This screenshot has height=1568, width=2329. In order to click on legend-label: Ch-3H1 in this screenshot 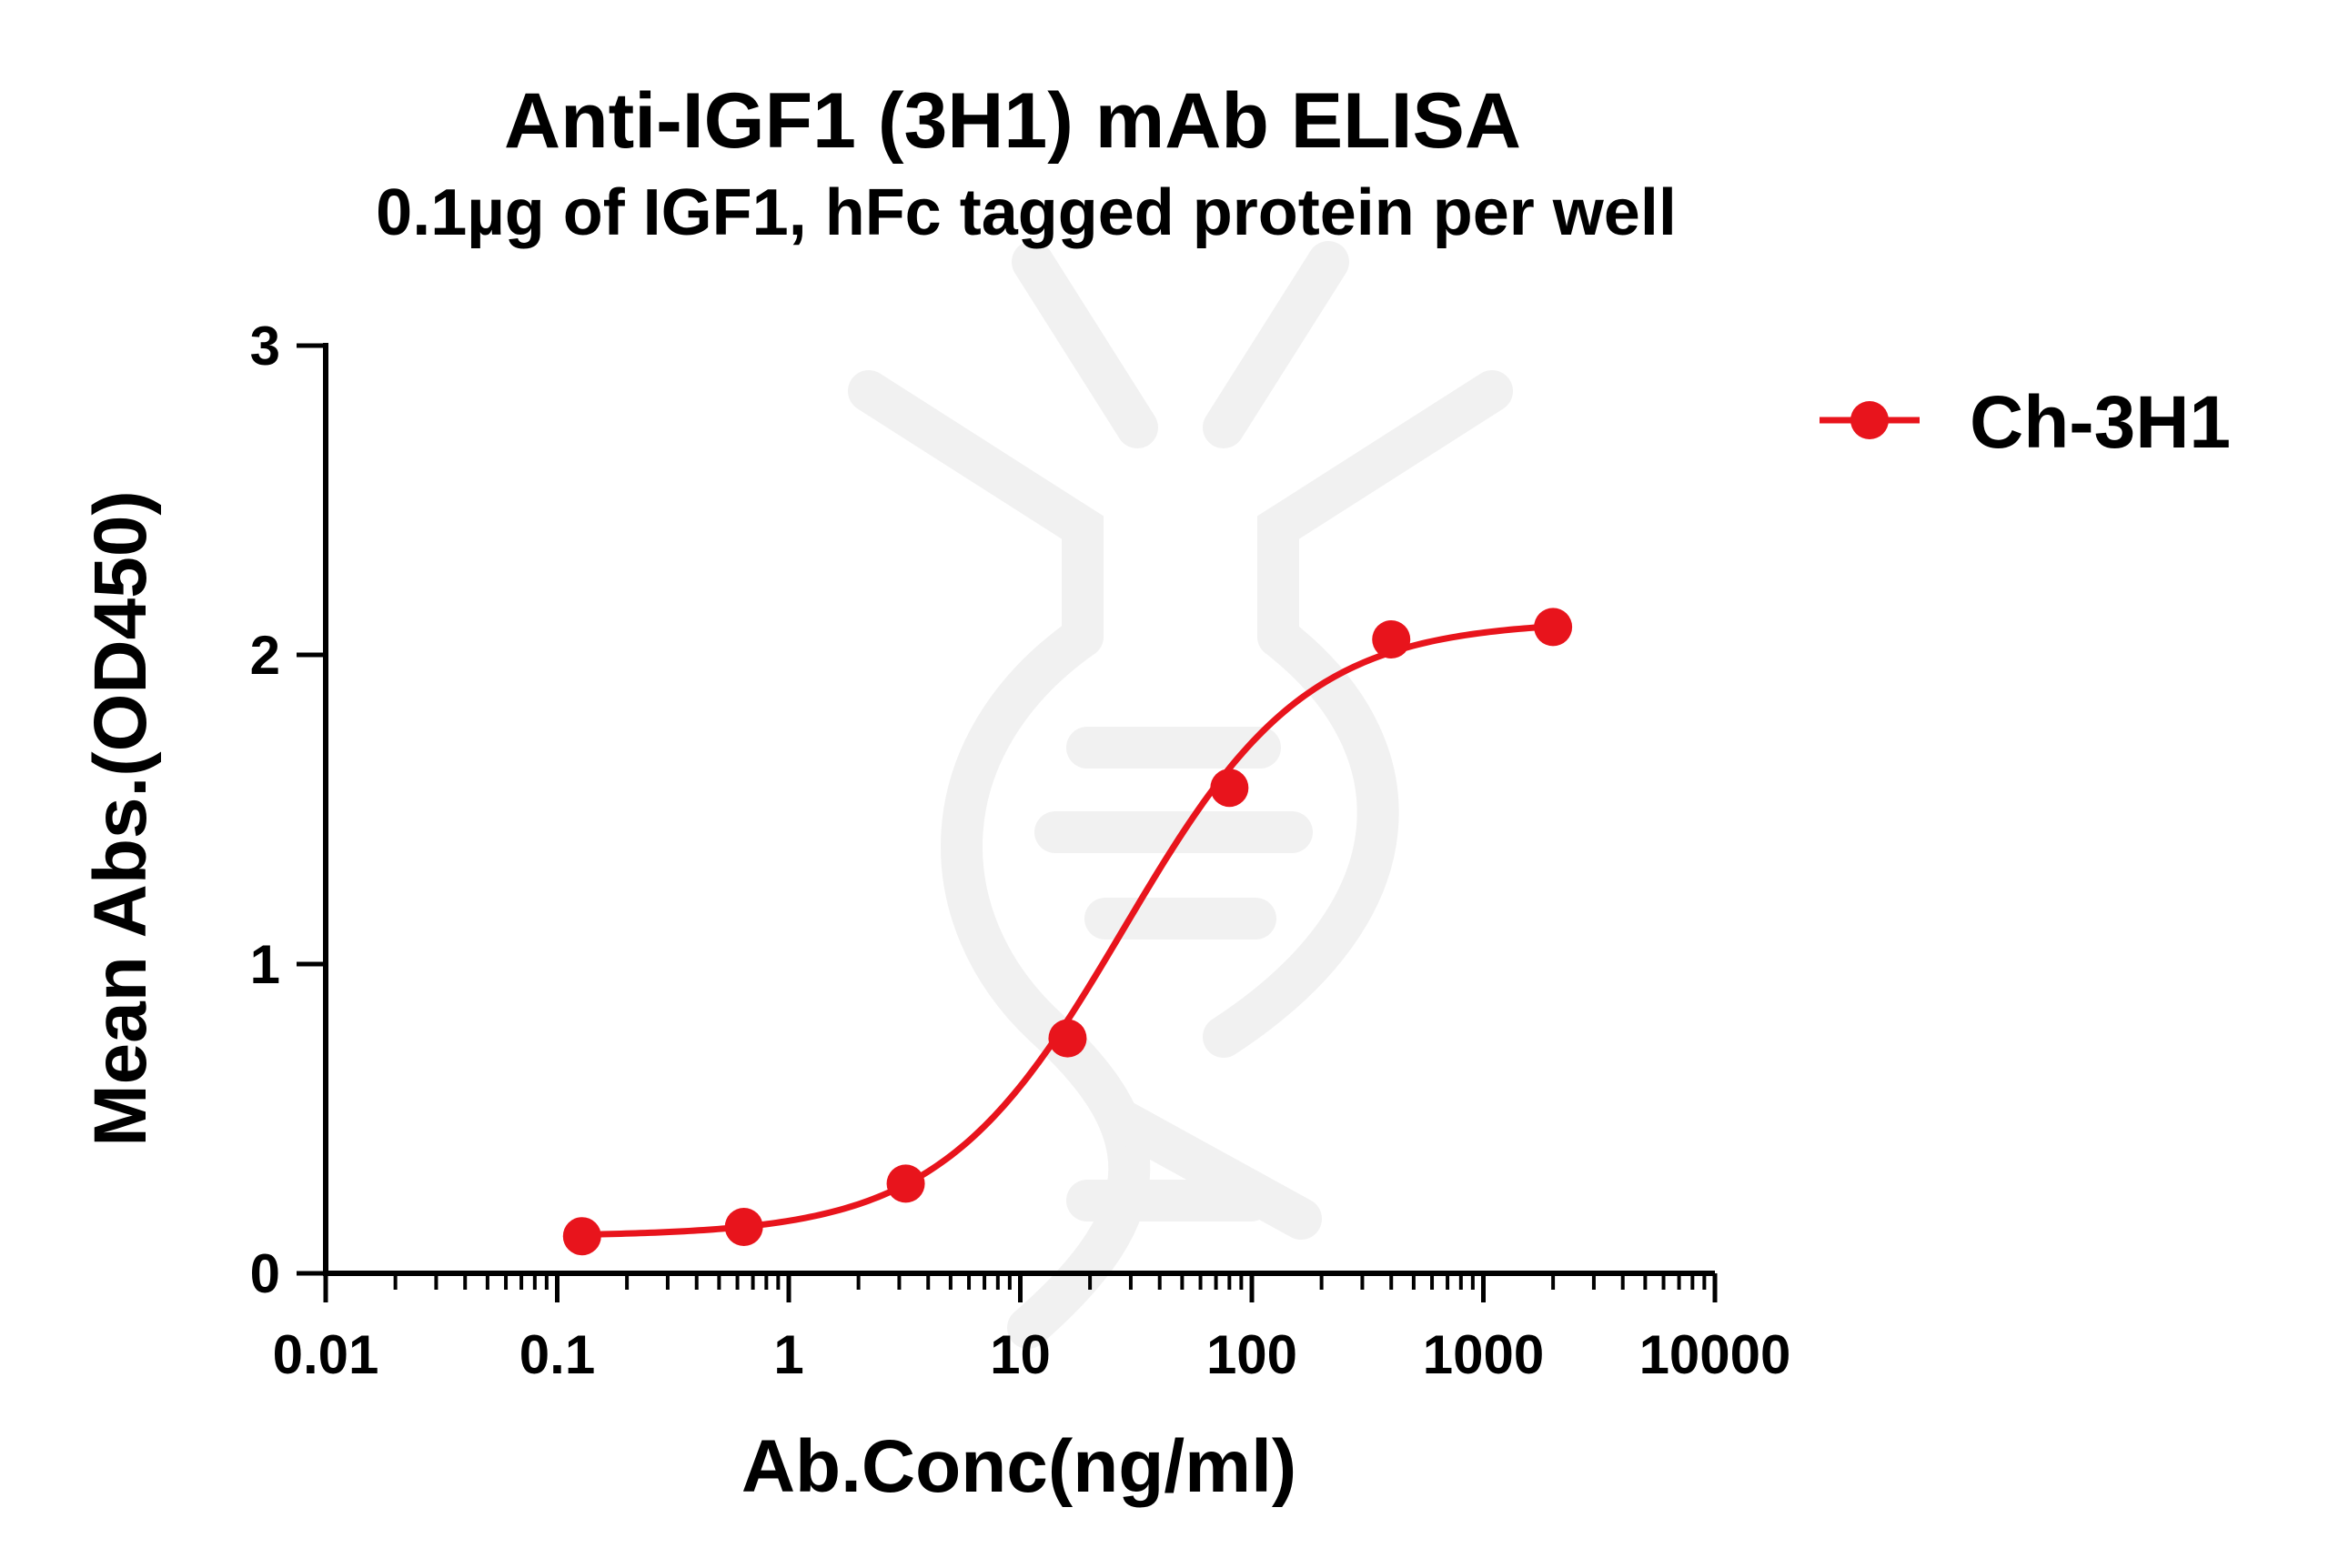, I will do `click(2100, 422)`.